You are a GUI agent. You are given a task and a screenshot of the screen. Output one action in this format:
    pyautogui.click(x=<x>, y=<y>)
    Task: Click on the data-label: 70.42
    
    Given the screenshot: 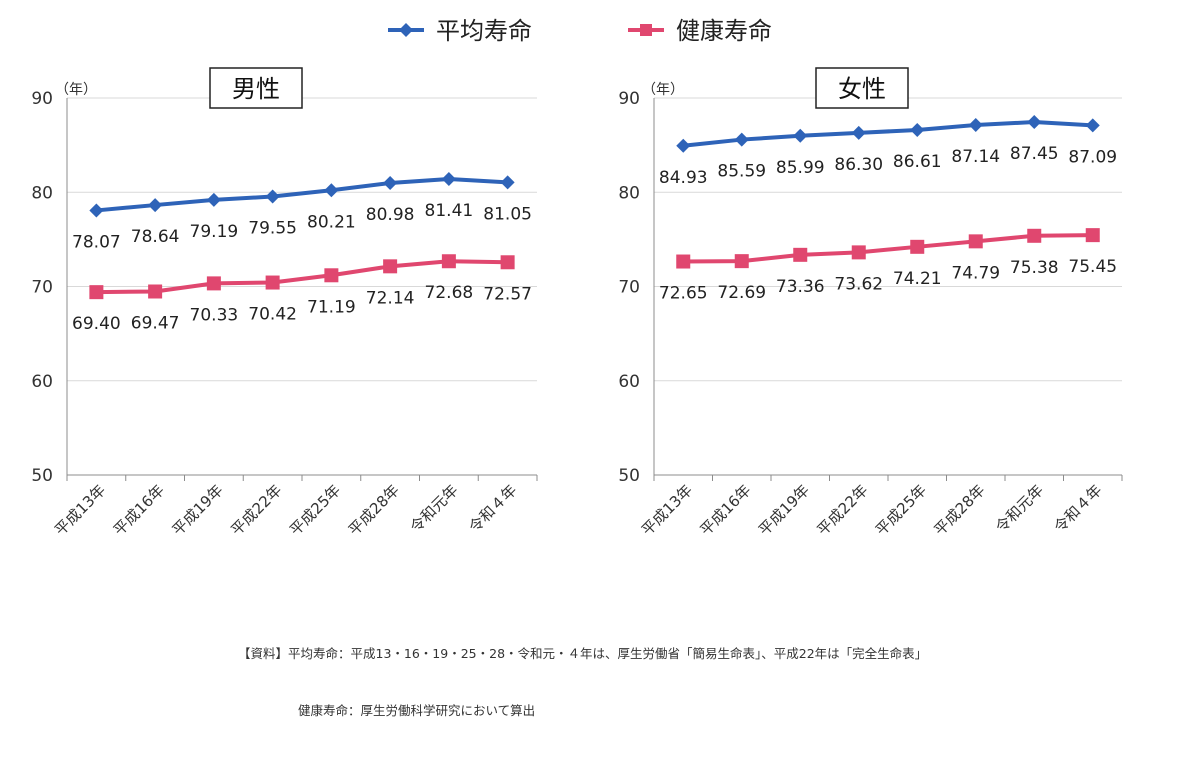 What is the action you would take?
    pyautogui.click(x=272, y=315)
    